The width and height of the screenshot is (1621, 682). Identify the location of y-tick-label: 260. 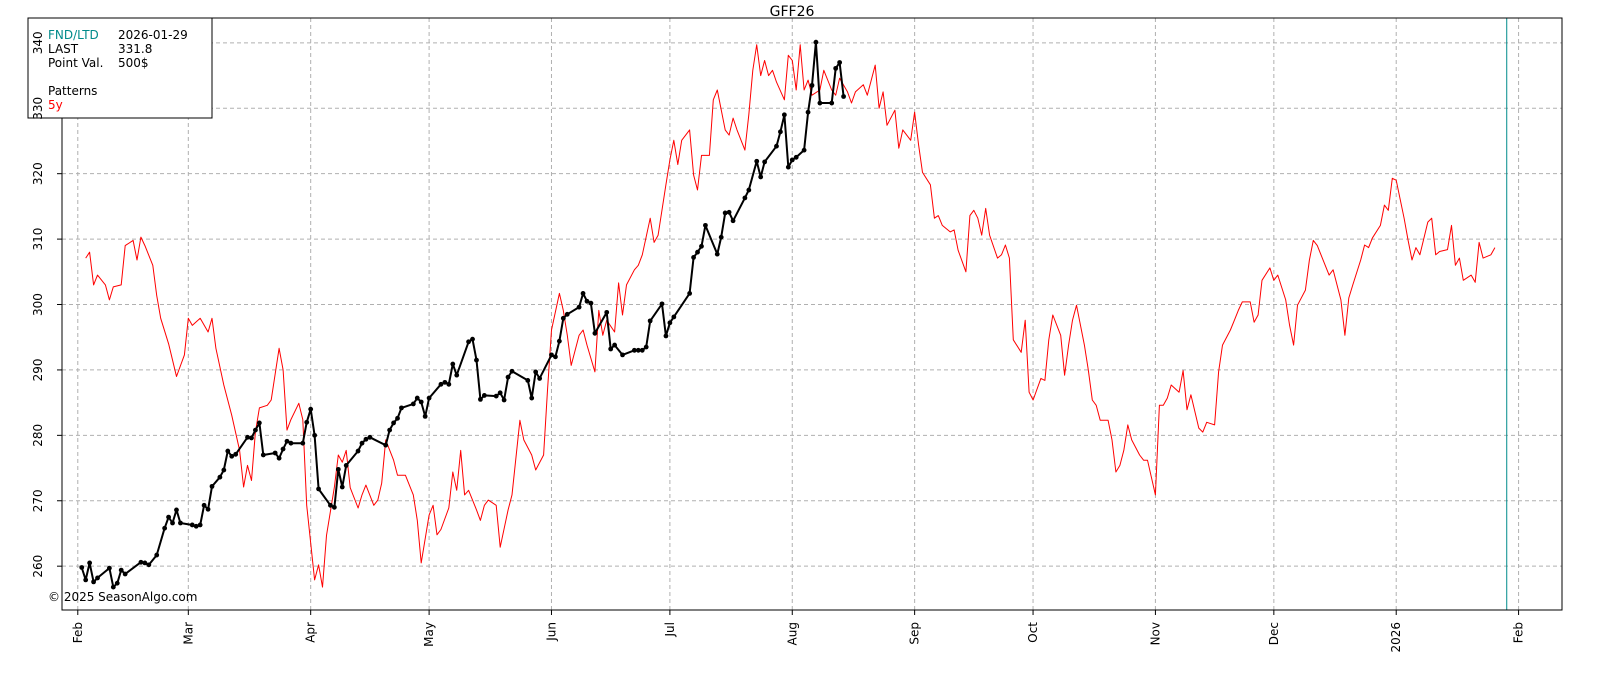
(38, 566).